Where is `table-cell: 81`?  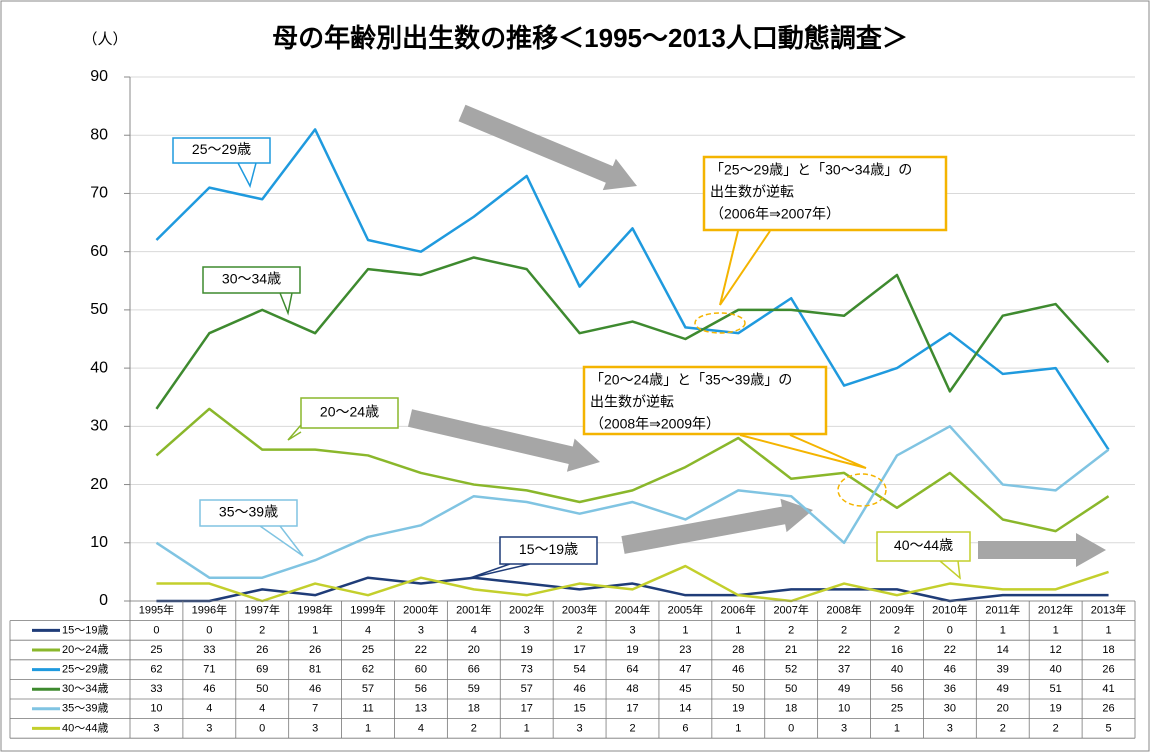
table-cell: 81 is located at coordinates (315, 670).